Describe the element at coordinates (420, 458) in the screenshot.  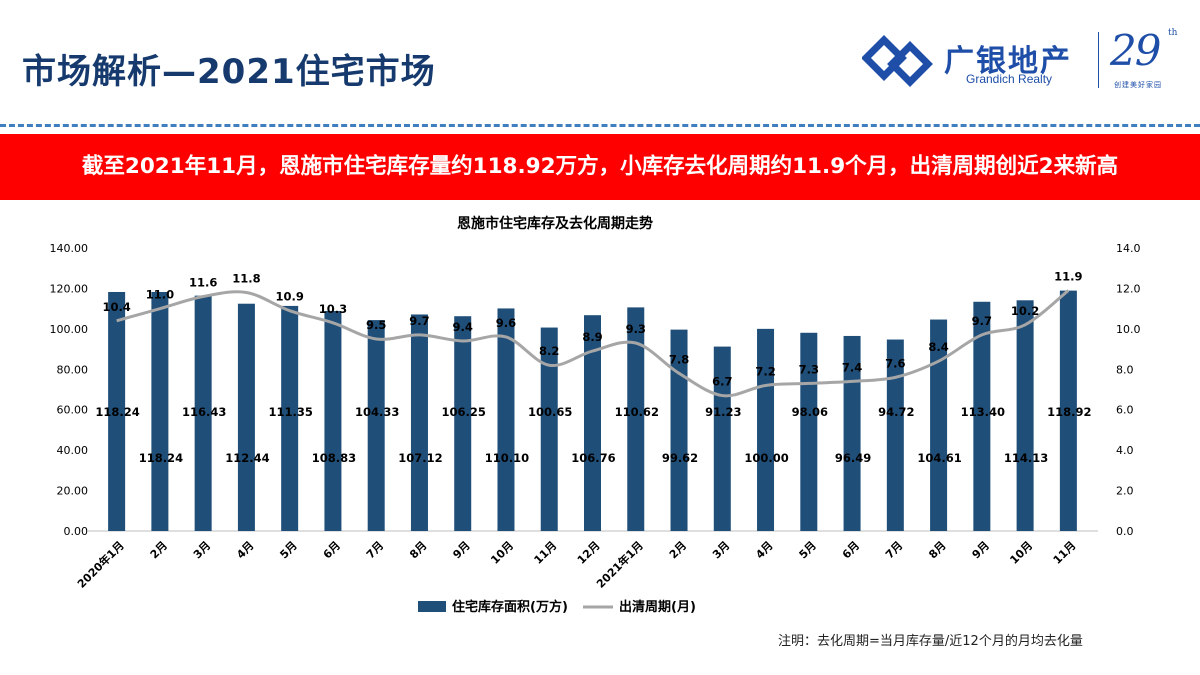
I see `bar-value-label: 107.12` at that location.